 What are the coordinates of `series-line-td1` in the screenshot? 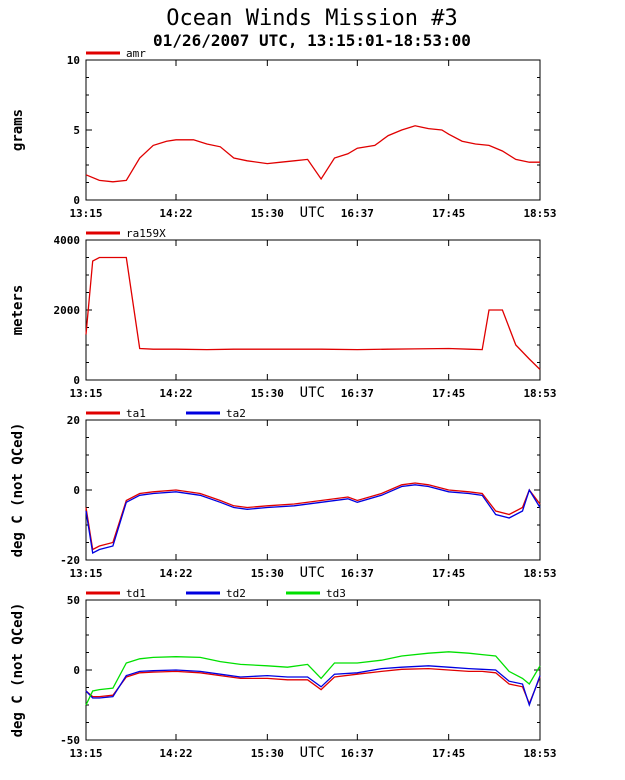 It's located at (313, 686).